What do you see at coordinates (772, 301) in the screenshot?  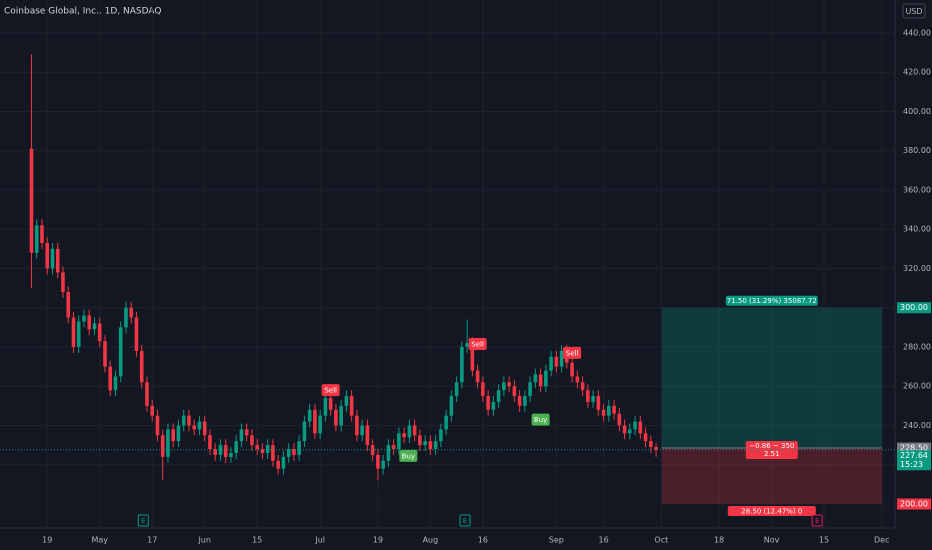 I see `target-label: 71.50 (31.29%) 35087.72` at bounding box center [772, 301].